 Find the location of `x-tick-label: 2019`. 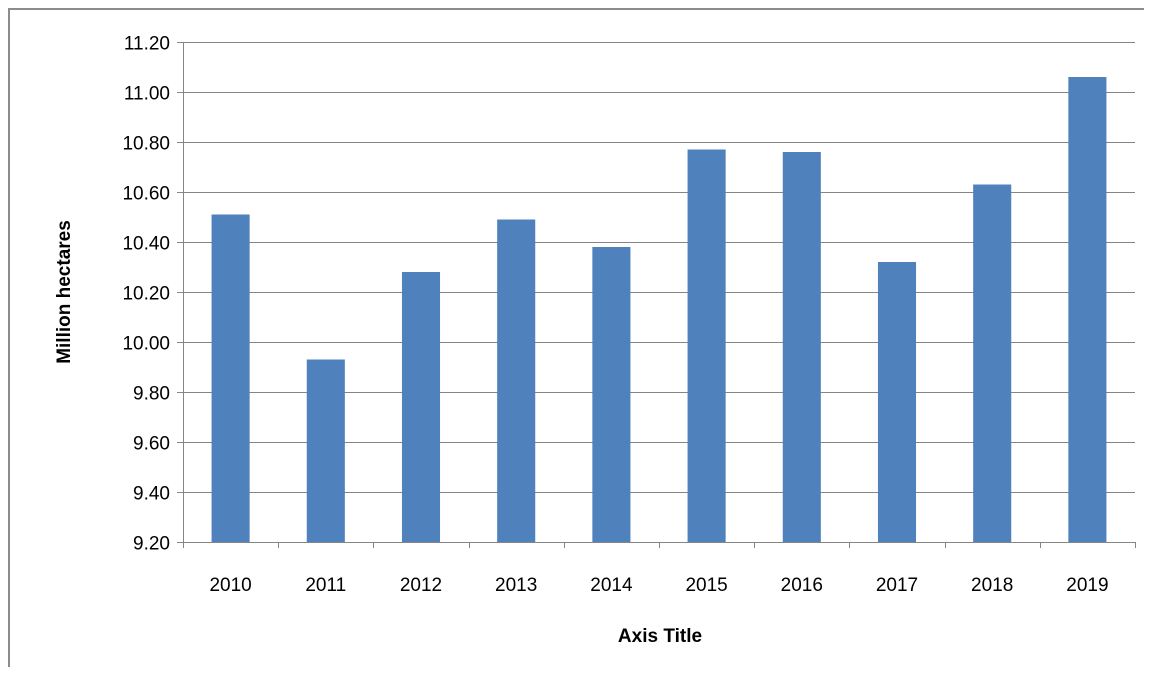

x-tick-label: 2019 is located at coordinates (1087, 585).